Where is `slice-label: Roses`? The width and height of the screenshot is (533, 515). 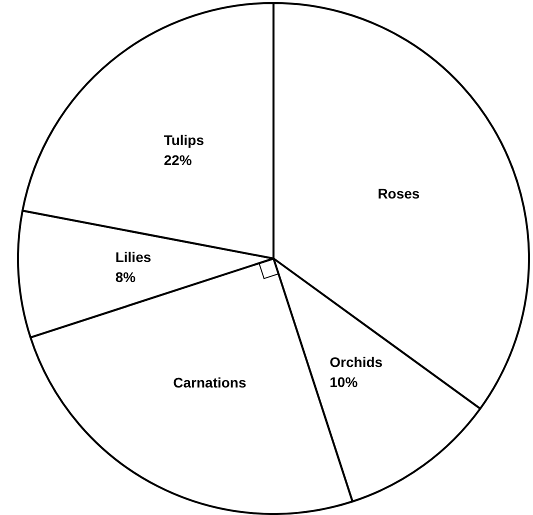
slice-label: Roses is located at coordinates (399, 194).